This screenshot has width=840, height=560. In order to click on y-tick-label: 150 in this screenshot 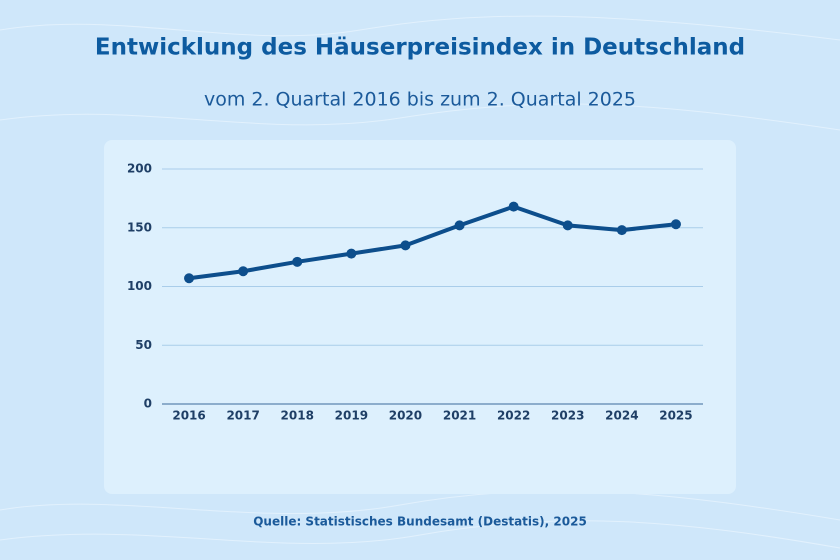, I will do `click(139, 227)`.